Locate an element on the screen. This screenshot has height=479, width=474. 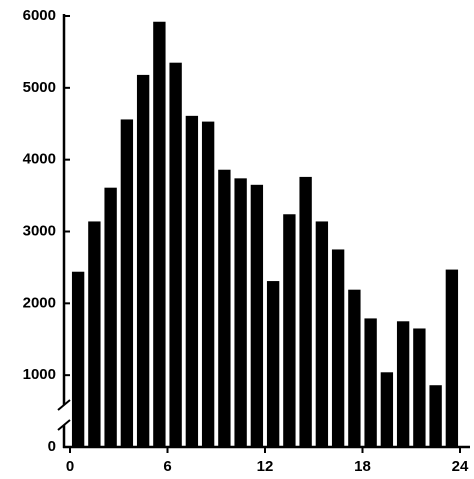
x-tick-label: 18 is located at coordinates (362, 466).